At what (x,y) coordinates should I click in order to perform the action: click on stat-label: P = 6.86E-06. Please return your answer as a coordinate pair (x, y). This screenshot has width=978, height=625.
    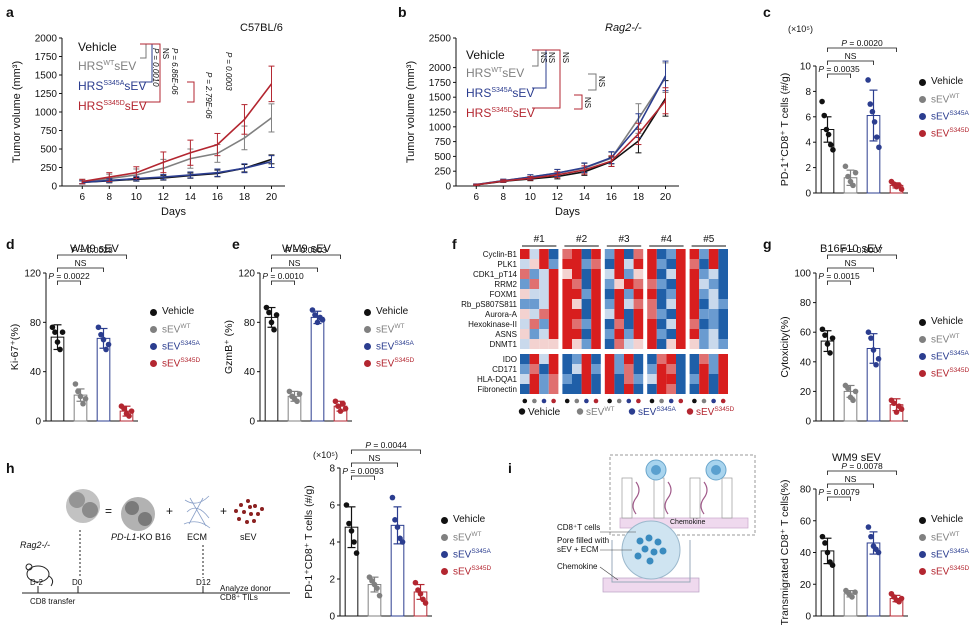
    Looking at the image, I should click on (174, 71).